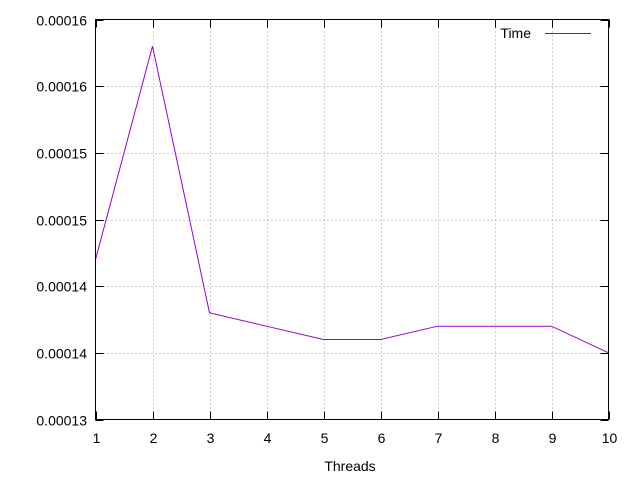 The image size is (640, 480). I want to click on y-tick-label: 0.00013, so click(61, 421).